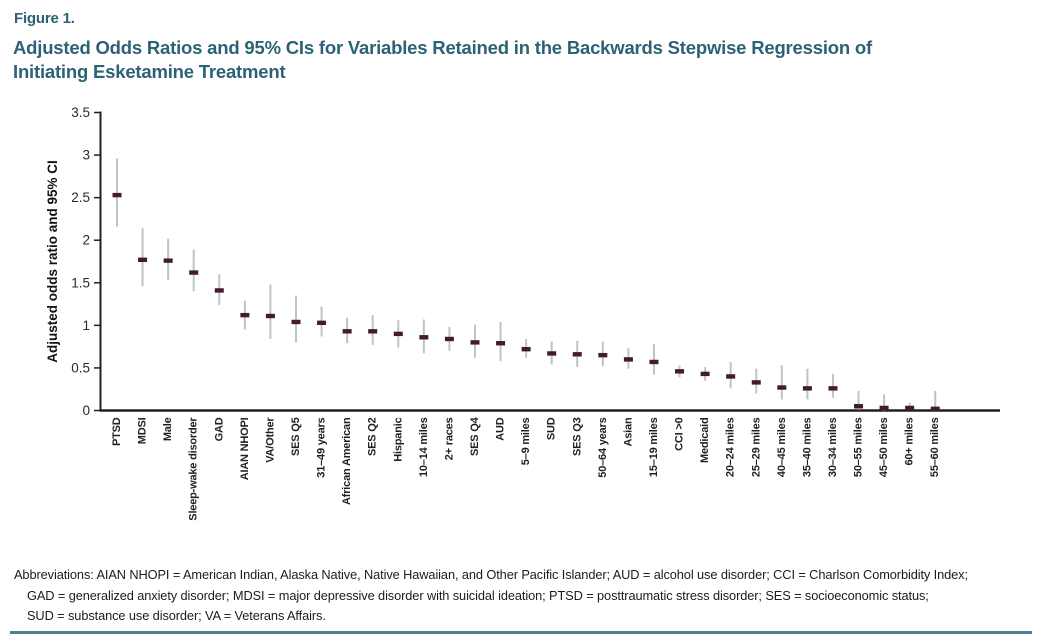 The image size is (1042, 643). Describe the element at coordinates (398, 439) in the screenshot. I see `x-category-label: Hispanic` at that location.